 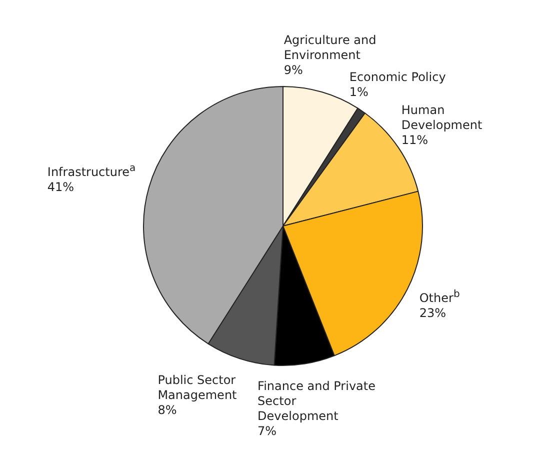 What do you see at coordinates (439, 297) in the screenshot?
I see `slice-label: Other$^{b}$` at bounding box center [439, 297].